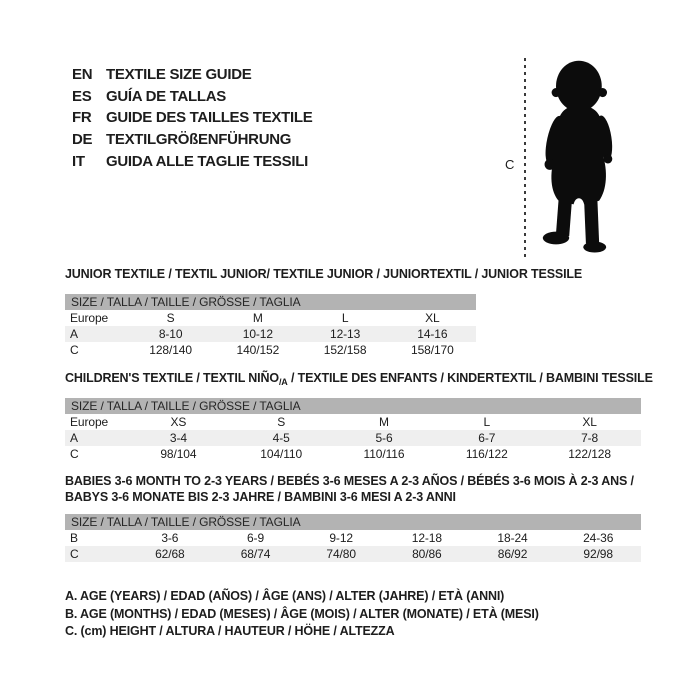 Image resolution: width=700 pixels, height=700 pixels. I want to click on table-row-height: C 128/140 140/152 152/158 158/170, so click(270, 350).